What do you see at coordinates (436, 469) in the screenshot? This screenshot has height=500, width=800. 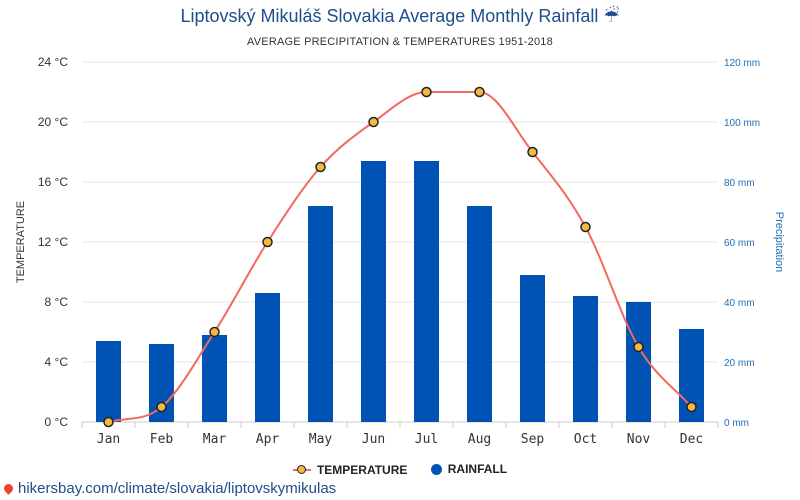 I see `rainfall-dot-icon` at bounding box center [436, 469].